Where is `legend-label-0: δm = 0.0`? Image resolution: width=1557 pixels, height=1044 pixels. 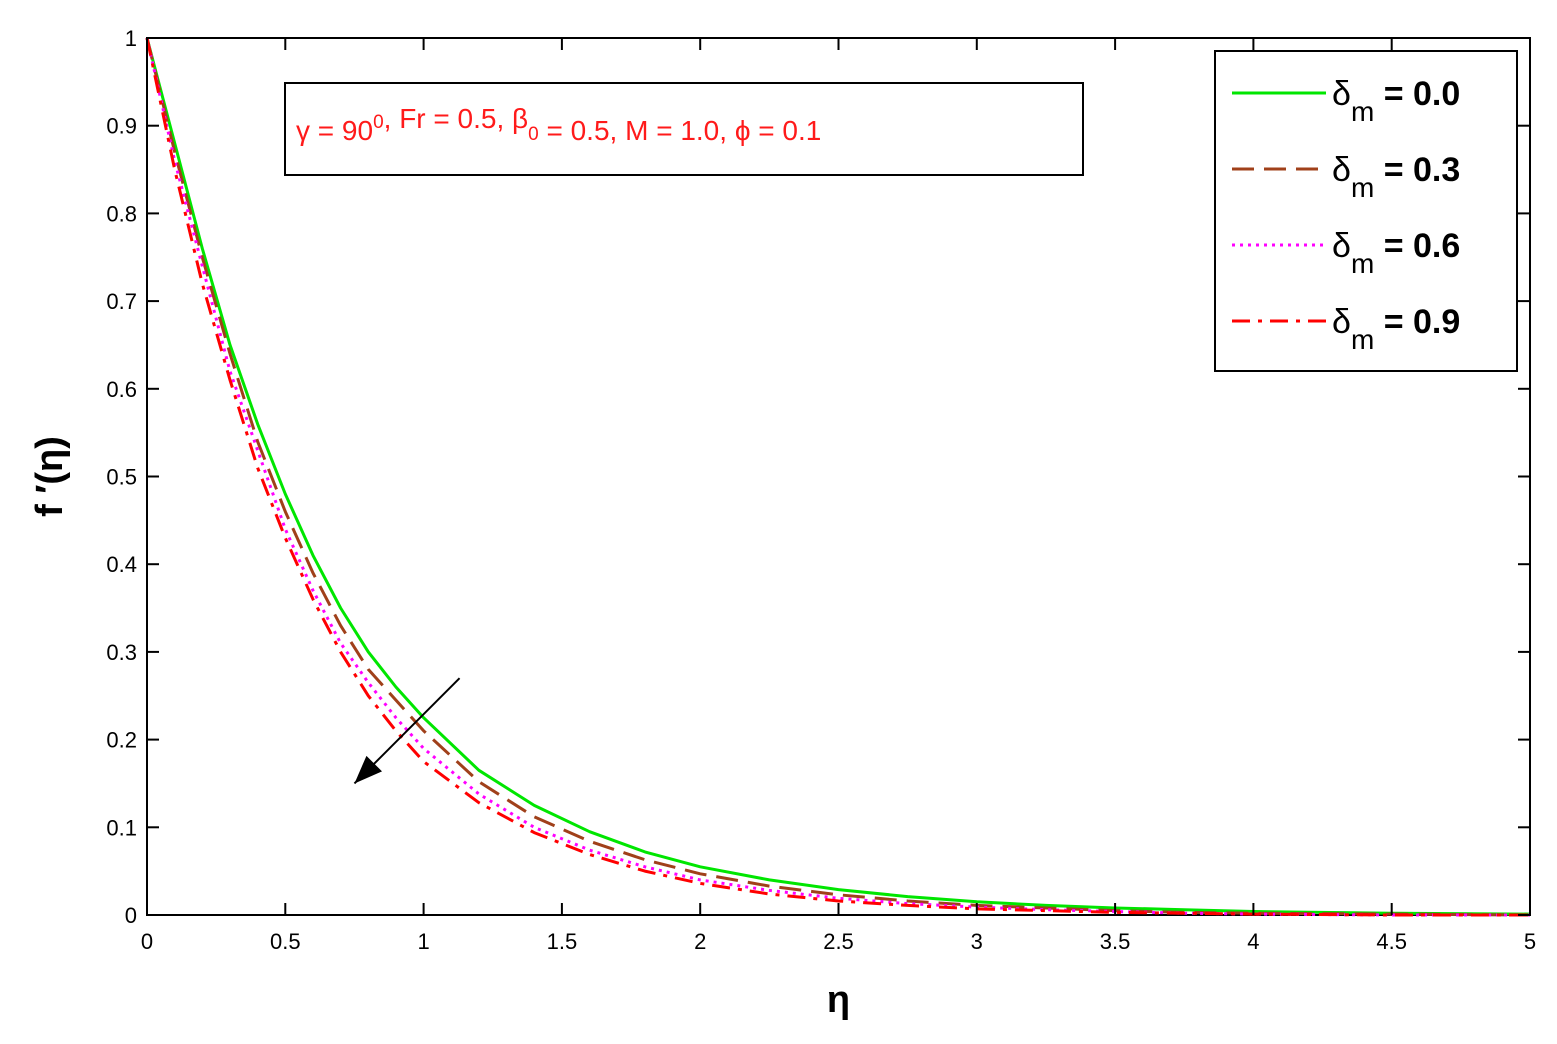 legend-label-0: δm = 0.0 is located at coordinates (1396, 101).